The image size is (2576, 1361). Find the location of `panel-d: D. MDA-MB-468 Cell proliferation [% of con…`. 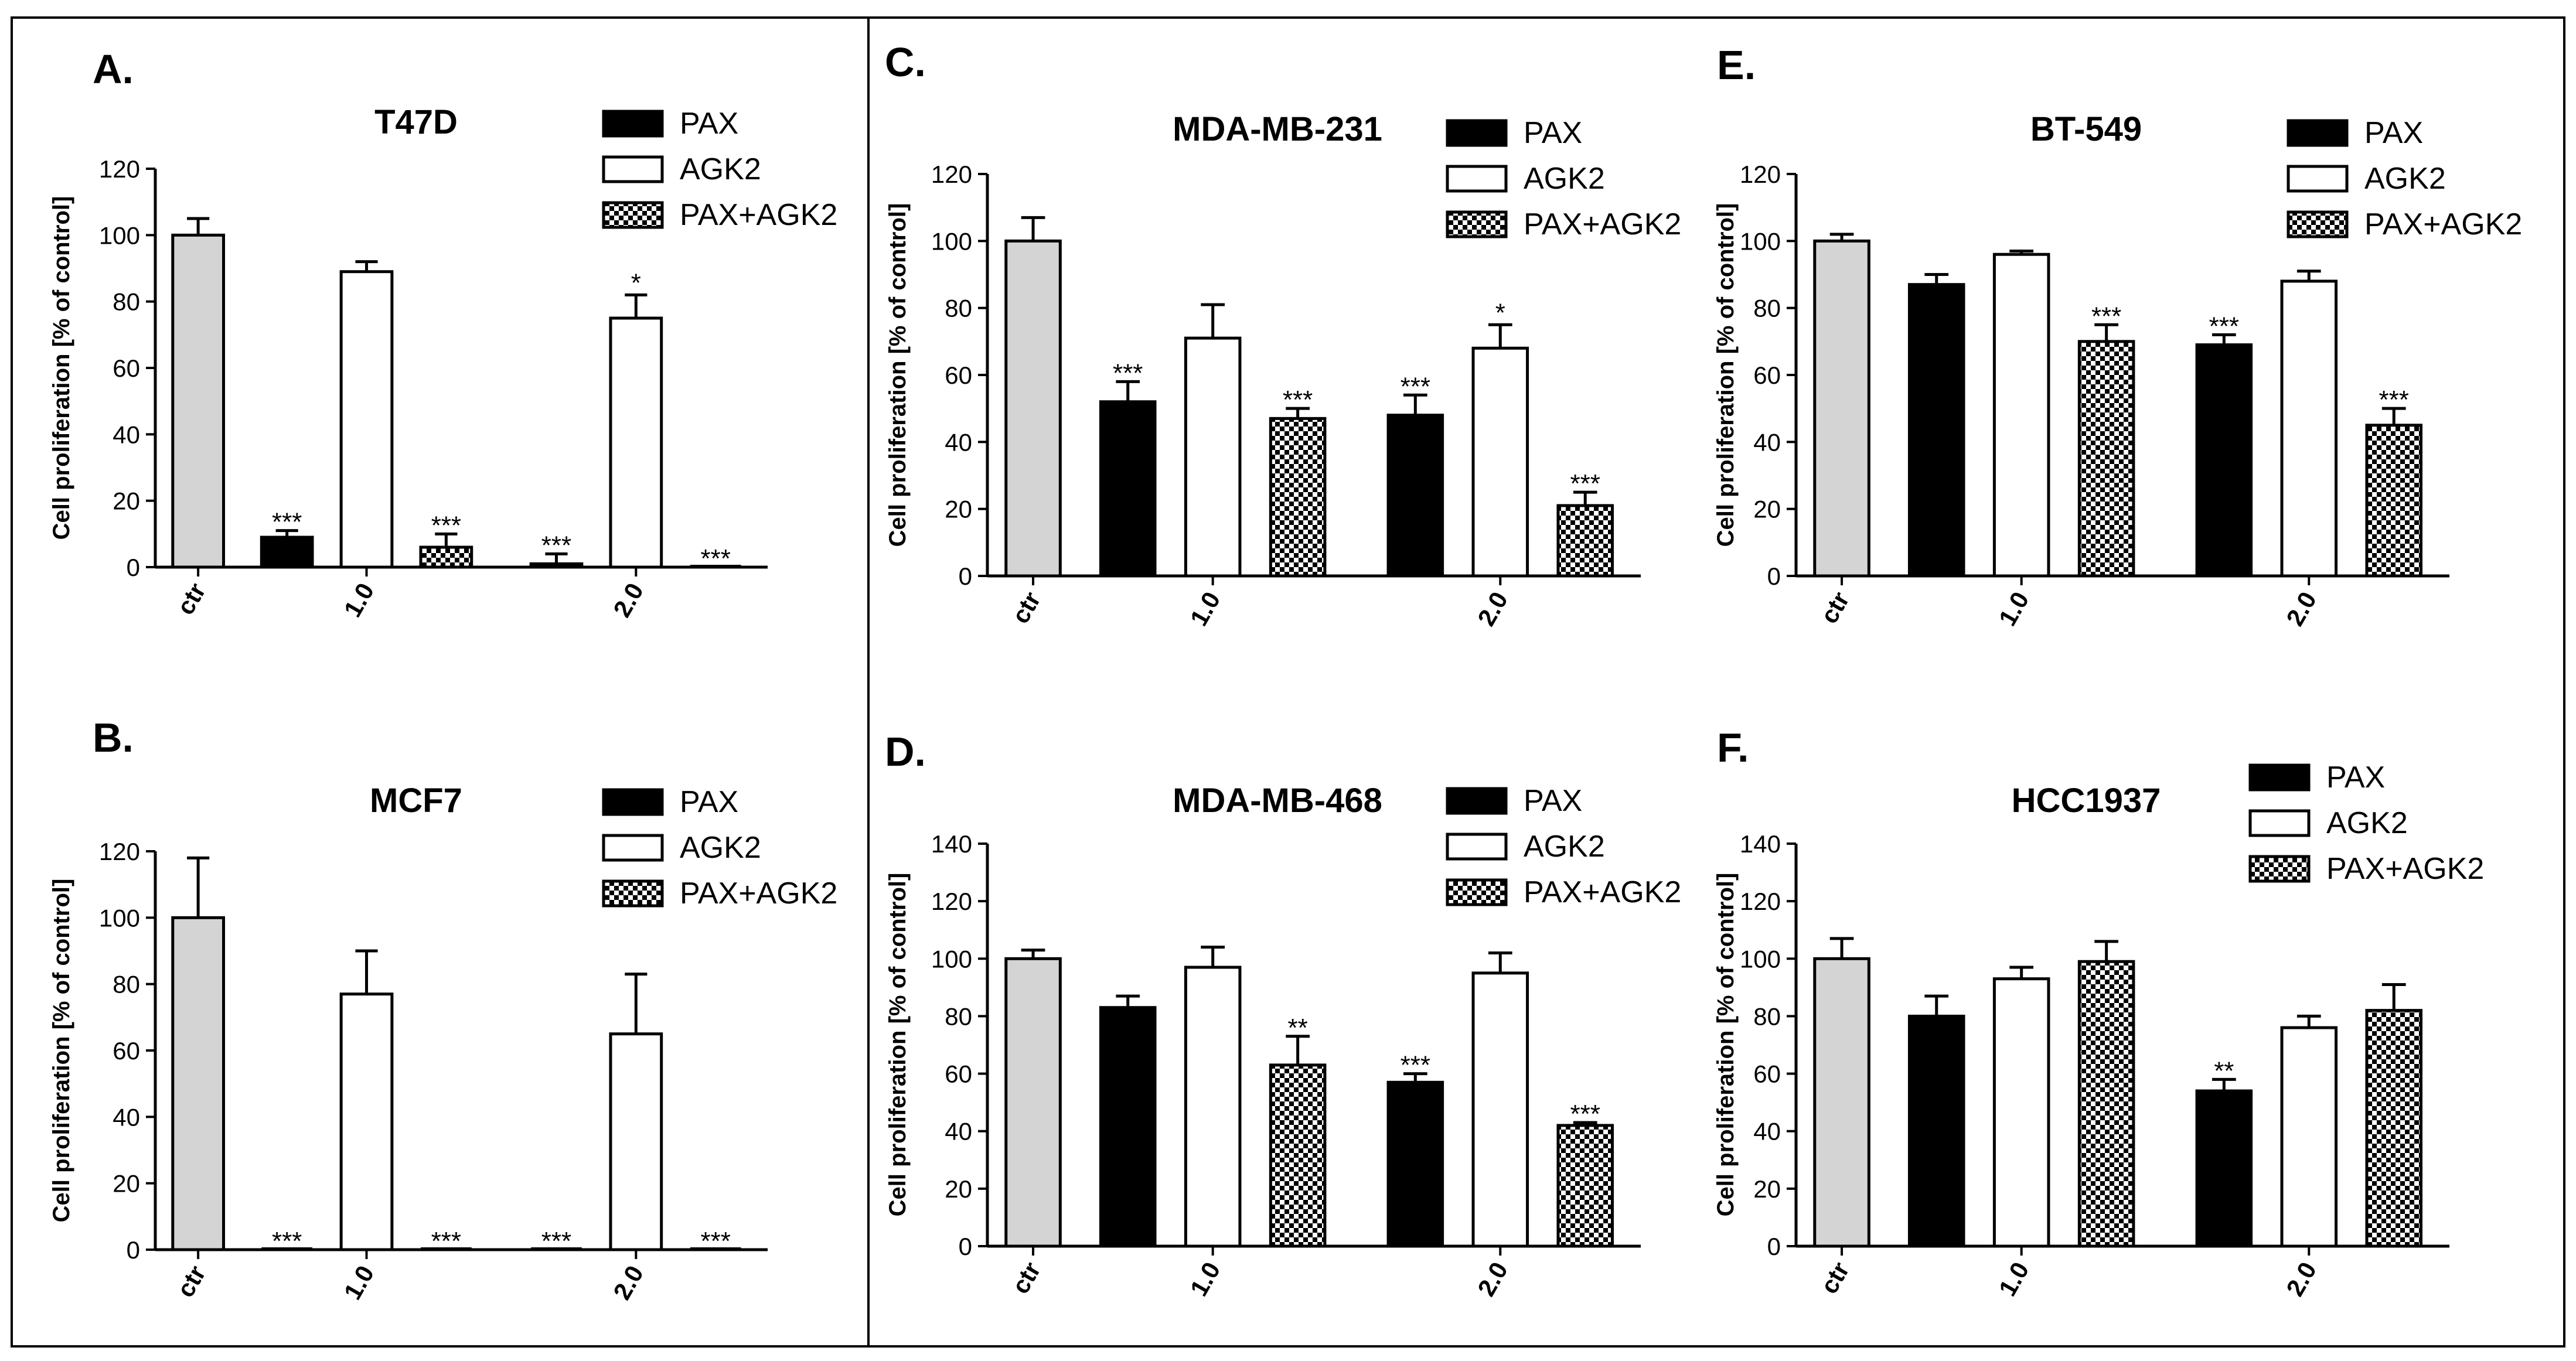

panel-d: D. MDA-MB-468 Cell proliferation [% of con… is located at coordinates (1283, 1015).